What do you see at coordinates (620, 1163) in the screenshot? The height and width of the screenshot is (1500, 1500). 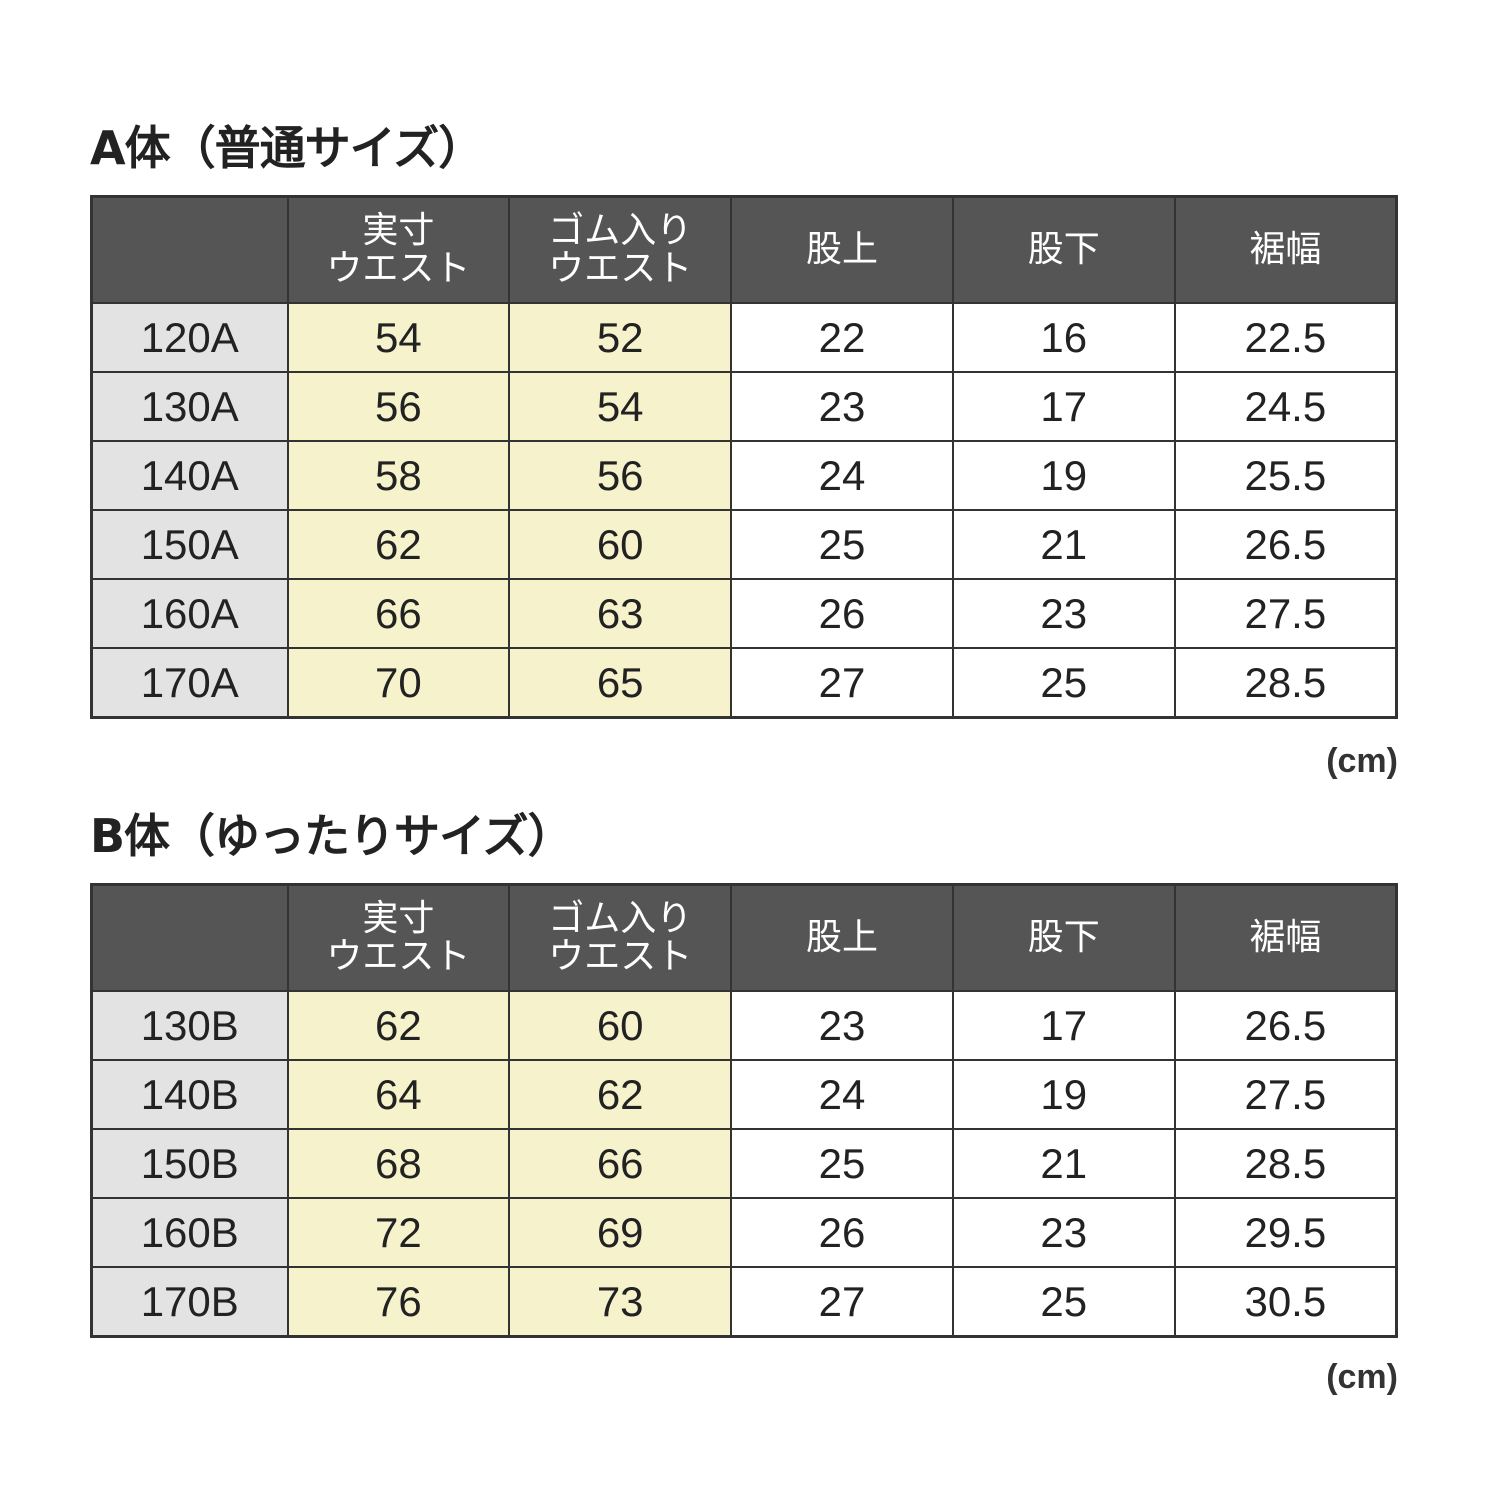 I see `cell-elastic-waist: 66` at bounding box center [620, 1163].